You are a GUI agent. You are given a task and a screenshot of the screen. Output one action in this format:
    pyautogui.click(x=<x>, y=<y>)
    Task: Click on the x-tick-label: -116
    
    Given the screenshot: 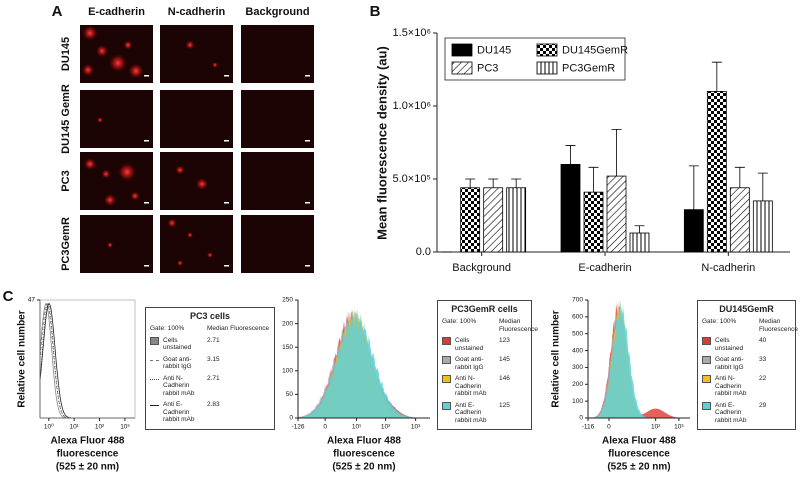 What is the action you would take?
    pyautogui.click(x=588, y=427)
    